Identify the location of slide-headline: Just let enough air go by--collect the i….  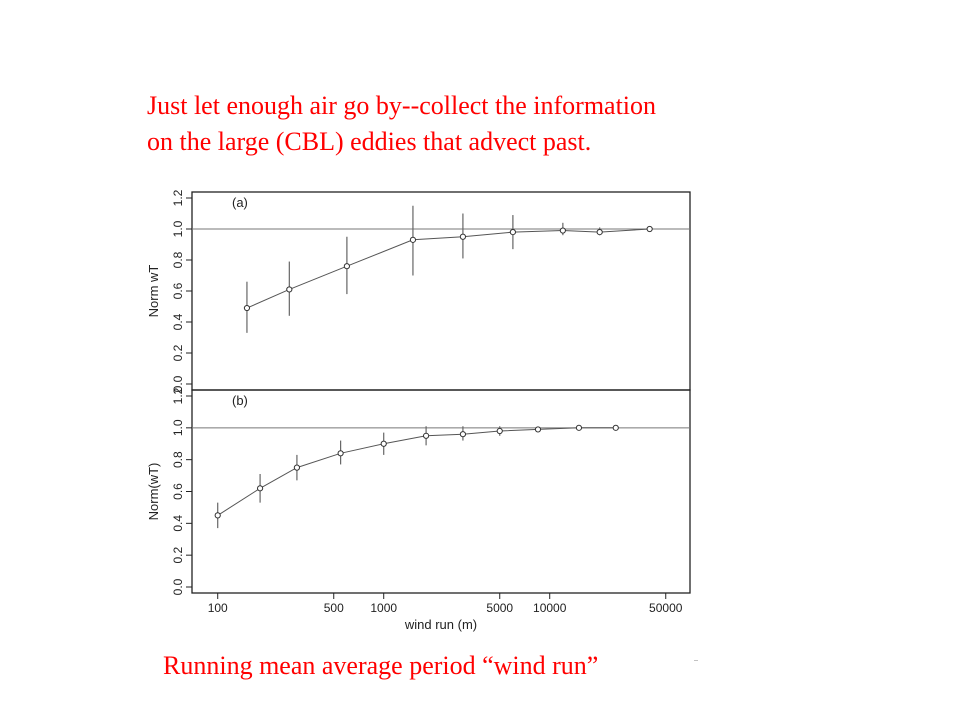
(401, 124).